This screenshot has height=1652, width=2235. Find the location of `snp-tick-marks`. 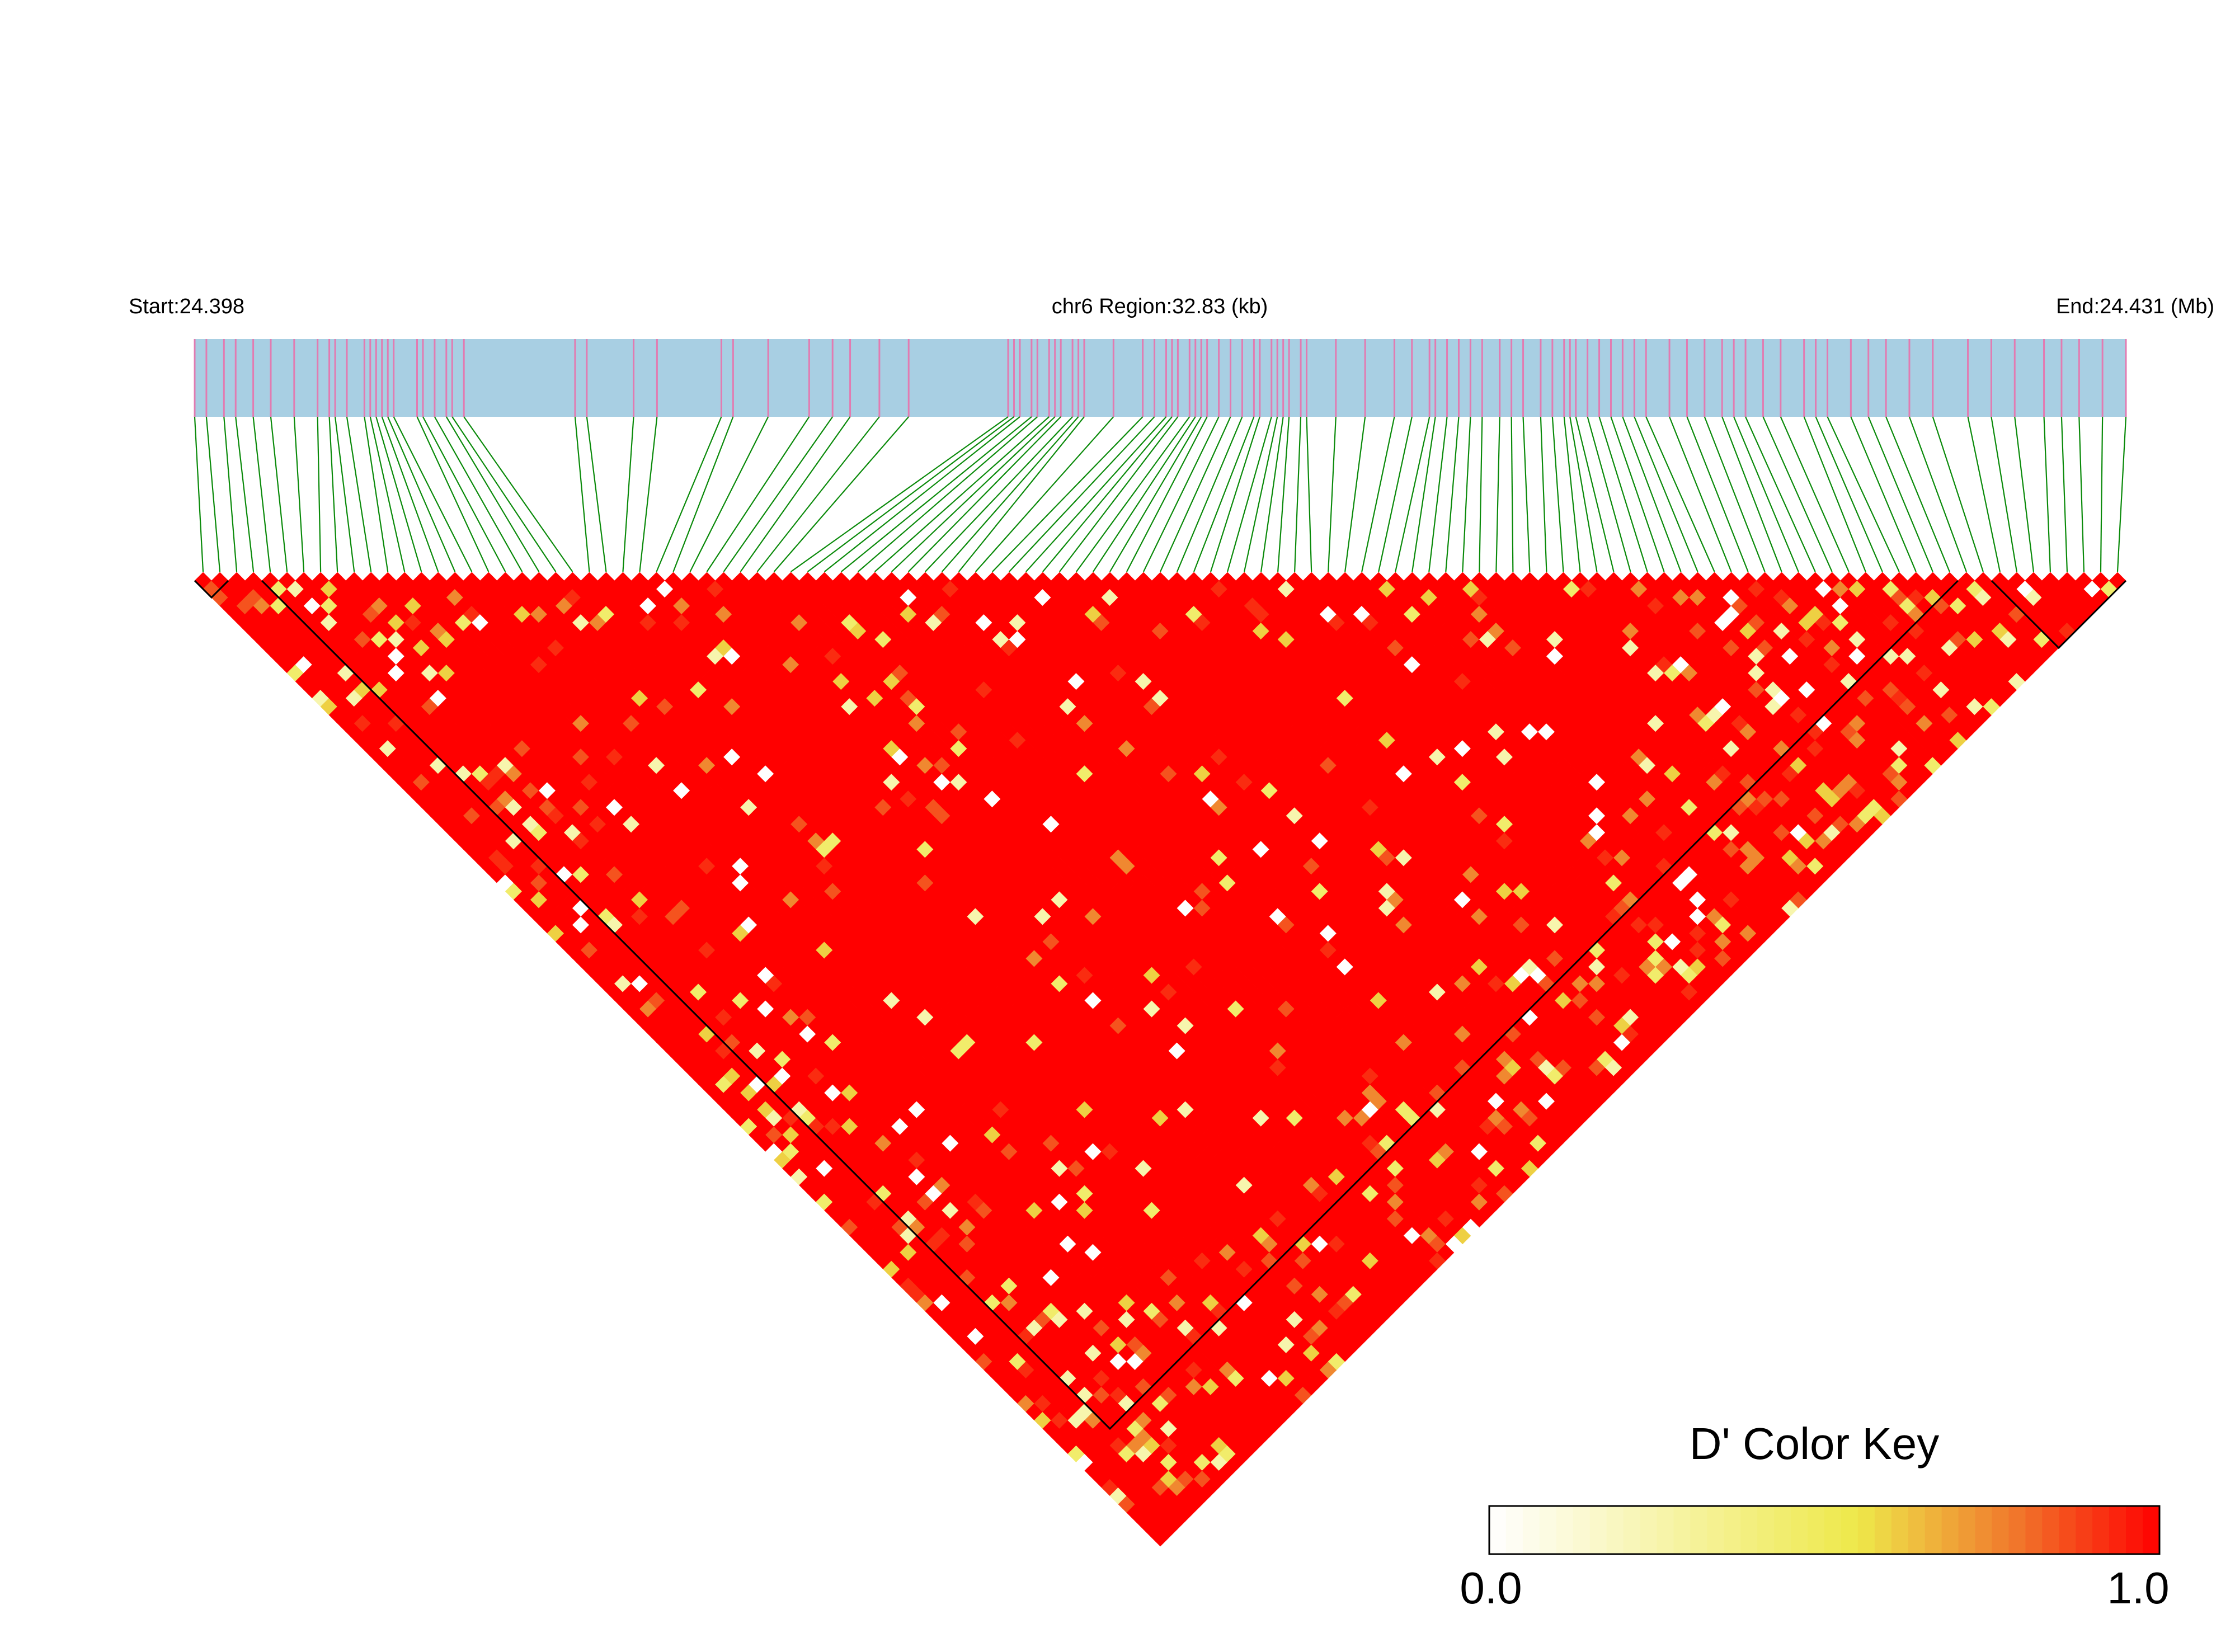

snp-tick-marks is located at coordinates (1160, 378).